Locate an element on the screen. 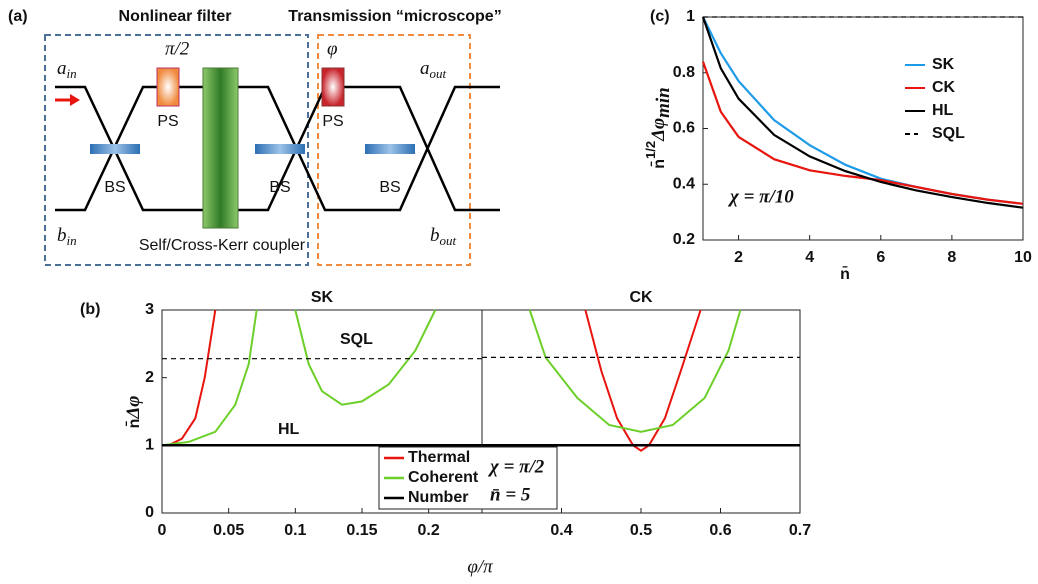 This screenshot has width=1038, height=584. kerr-coupler is located at coordinates (220, 148).